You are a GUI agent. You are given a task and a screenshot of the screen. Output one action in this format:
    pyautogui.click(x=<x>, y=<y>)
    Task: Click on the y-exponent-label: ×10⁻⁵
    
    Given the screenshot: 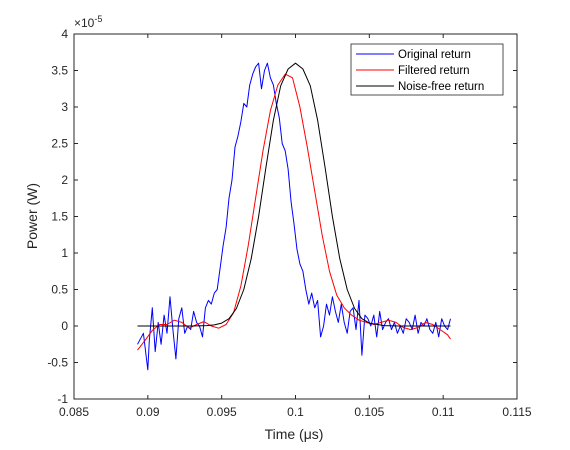 What is the action you would take?
    pyautogui.click(x=88, y=22)
    